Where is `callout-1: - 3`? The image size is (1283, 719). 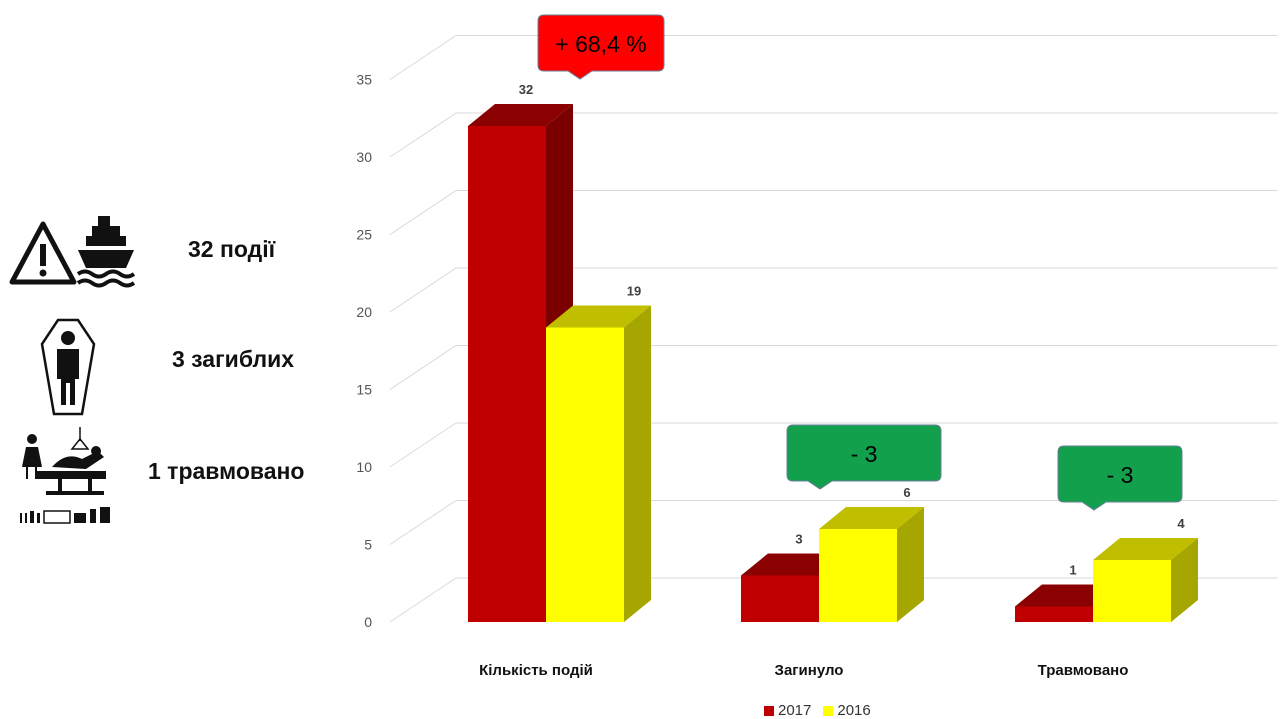
callout-1: - 3 is located at coordinates (864, 457).